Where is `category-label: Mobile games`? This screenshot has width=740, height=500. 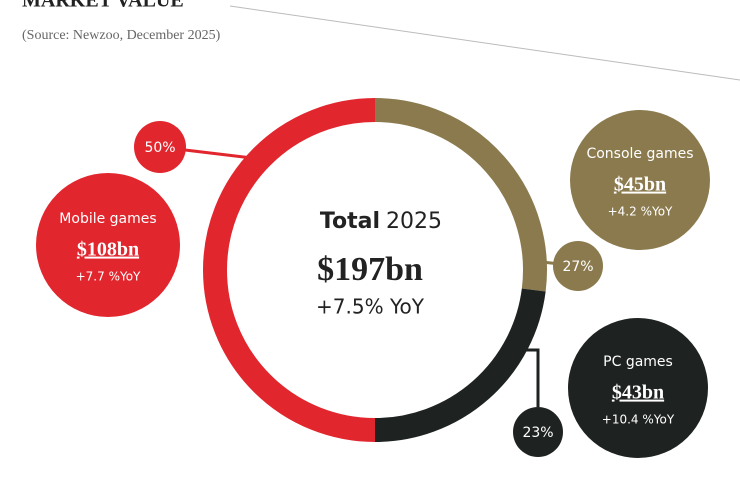
category-label: Mobile games is located at coordinates (107, 219).